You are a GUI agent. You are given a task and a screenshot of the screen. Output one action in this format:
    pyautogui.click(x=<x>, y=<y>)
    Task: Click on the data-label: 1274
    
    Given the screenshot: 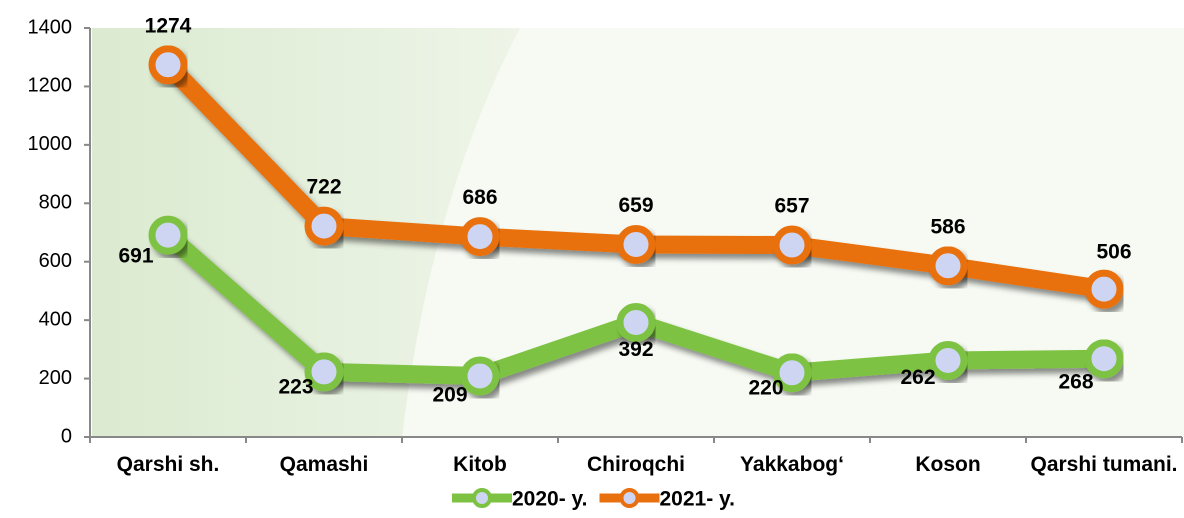 What is the action you would take?
    pyautogui.click(x=168, y=25)
    